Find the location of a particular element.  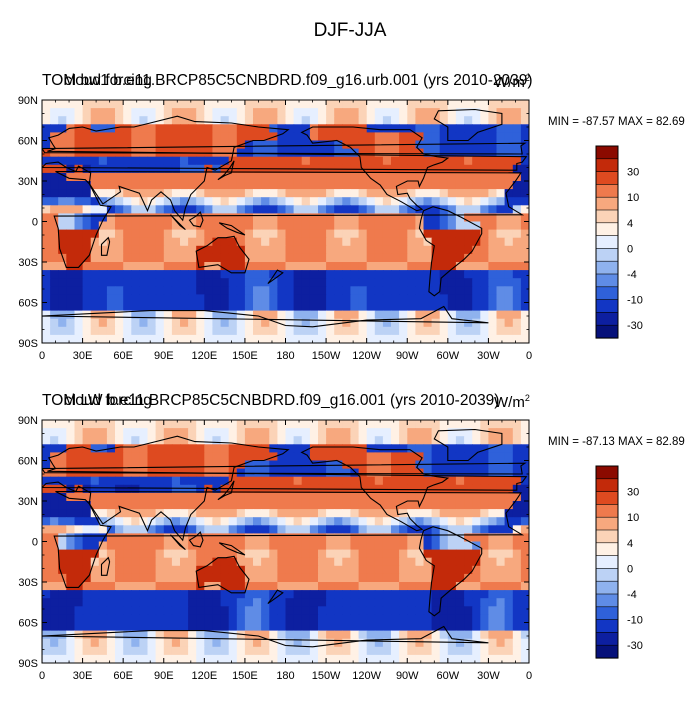

x-tick-label: 120E is located at coordinates (204, 676).